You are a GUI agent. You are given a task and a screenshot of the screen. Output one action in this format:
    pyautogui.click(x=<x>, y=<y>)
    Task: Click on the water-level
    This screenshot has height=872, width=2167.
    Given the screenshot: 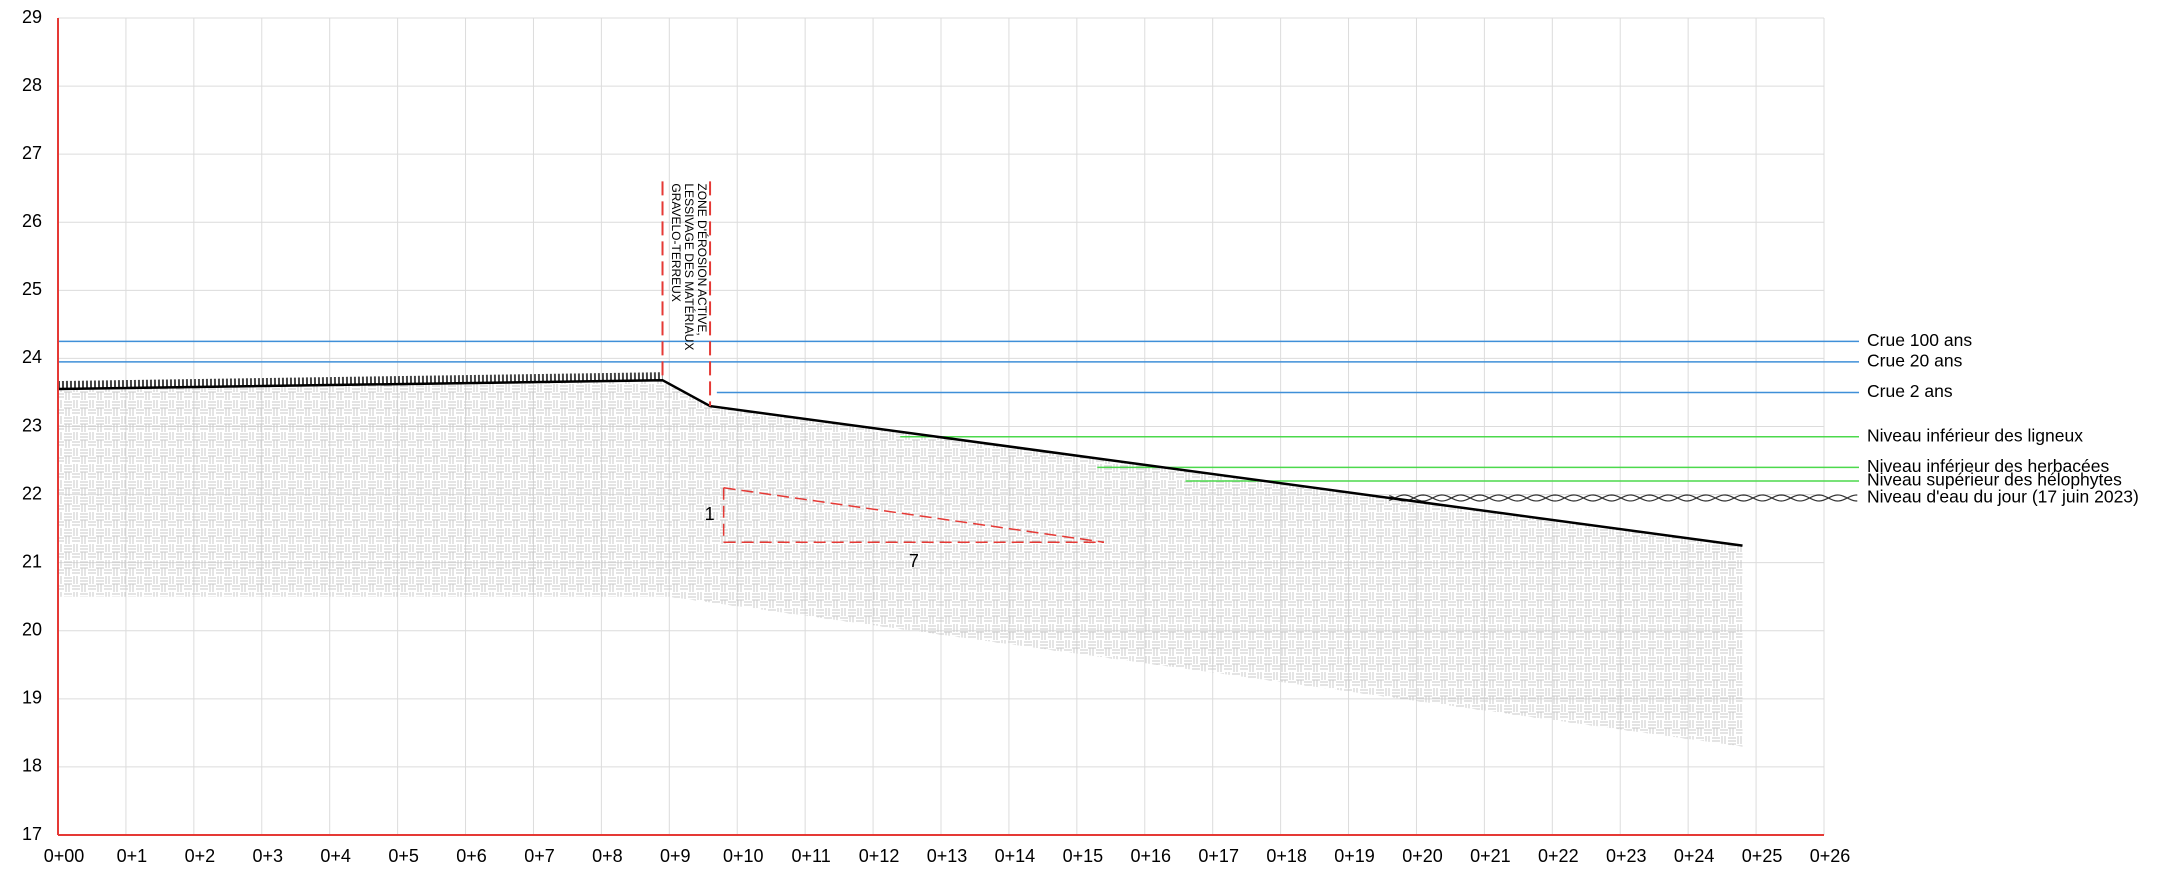 What is the action you would take?
    pyautogui.click(x=1623, y=498)
    